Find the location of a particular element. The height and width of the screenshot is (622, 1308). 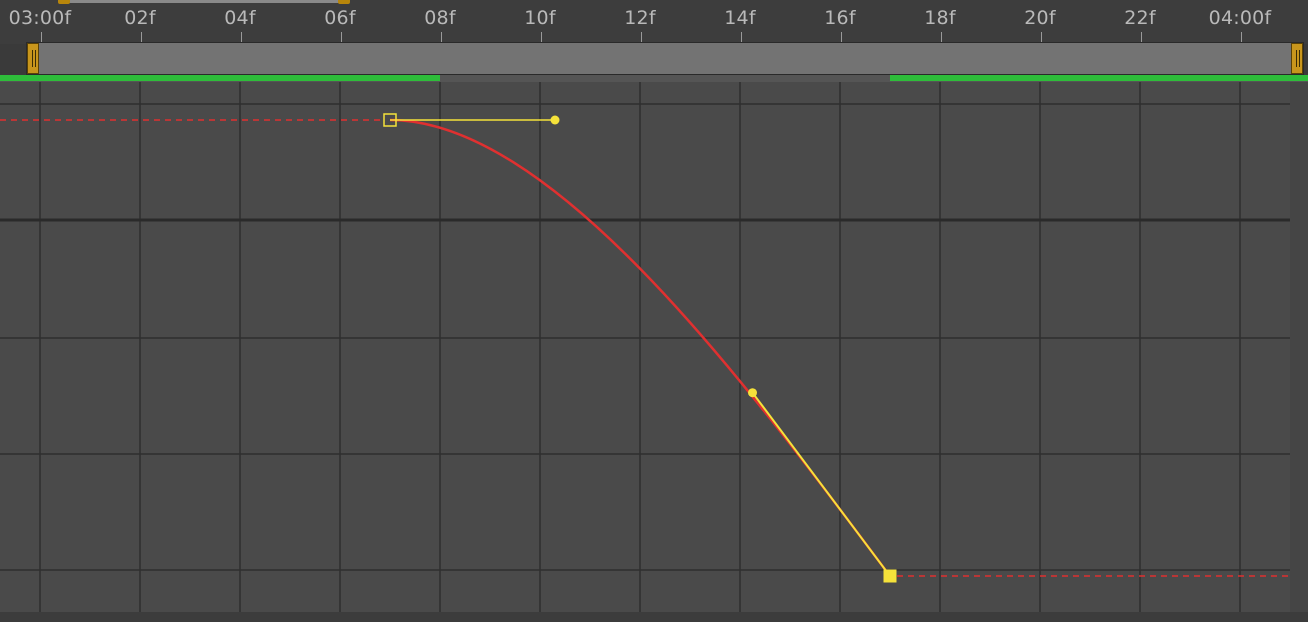

in-tangent-handle is located at coordinates (752, 393).